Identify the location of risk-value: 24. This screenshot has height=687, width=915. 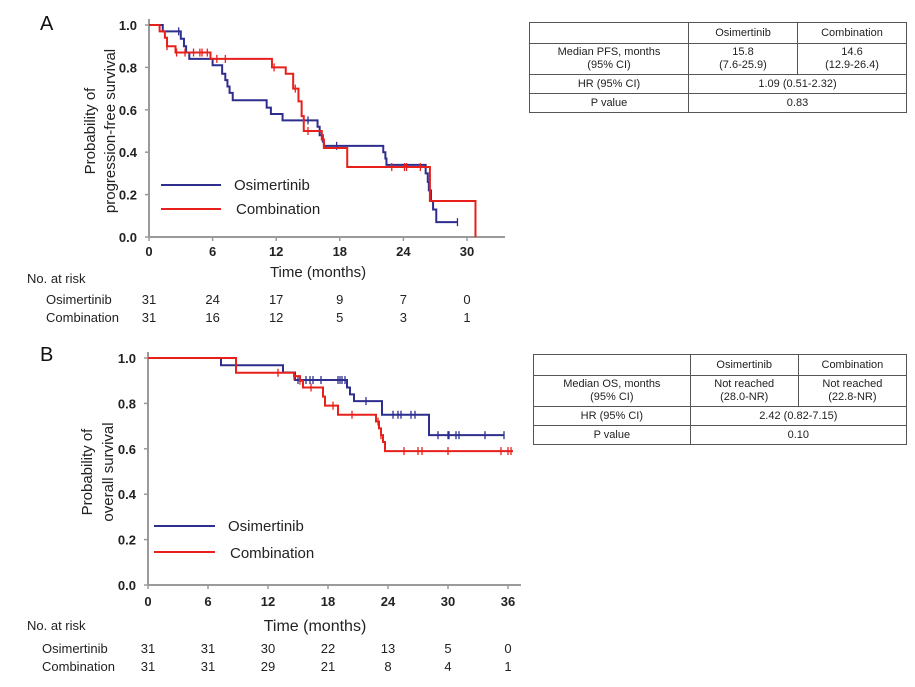
(212, 299).